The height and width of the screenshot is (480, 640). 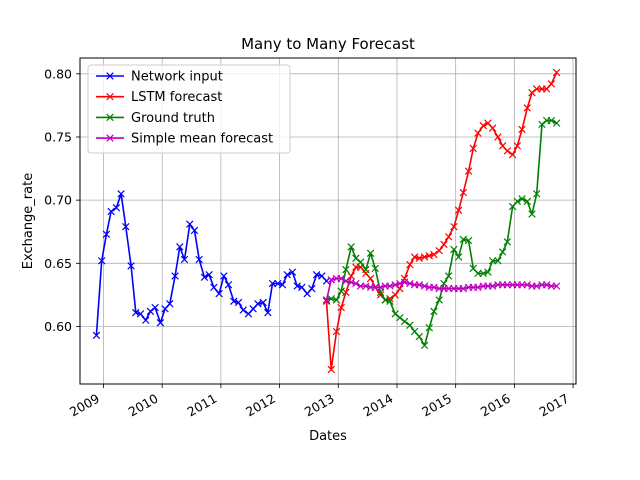 What do you see at coordinates (328, 436) in the screenshot?
I see `x-axis-label: Dates` at bounding box center [328, 436].